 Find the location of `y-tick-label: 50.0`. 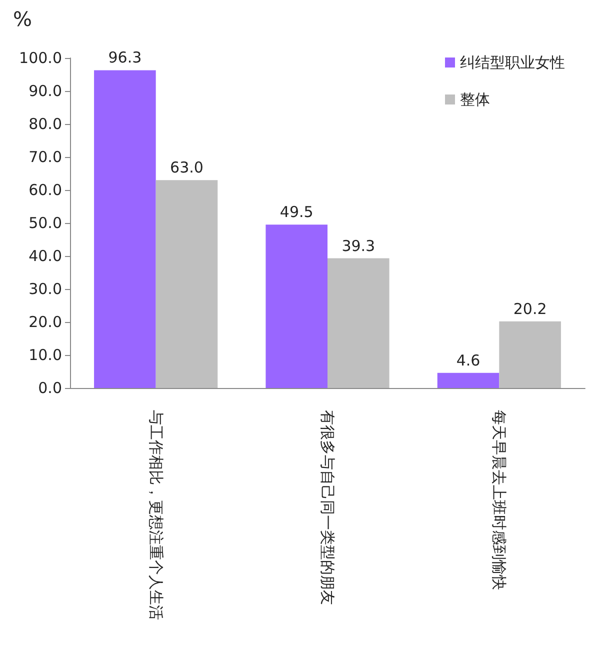

y-tick-label: 50.0 is located at coordinates (45, 223).